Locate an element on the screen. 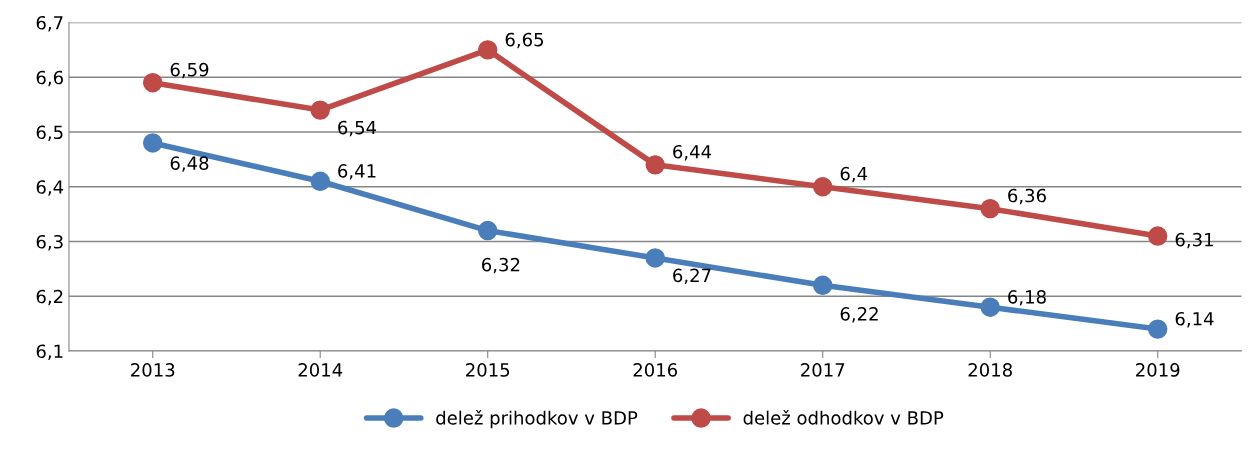 This screenshot has height=450, width=1254. x-tick-label: 2016 is located at coordinates (655, 370).